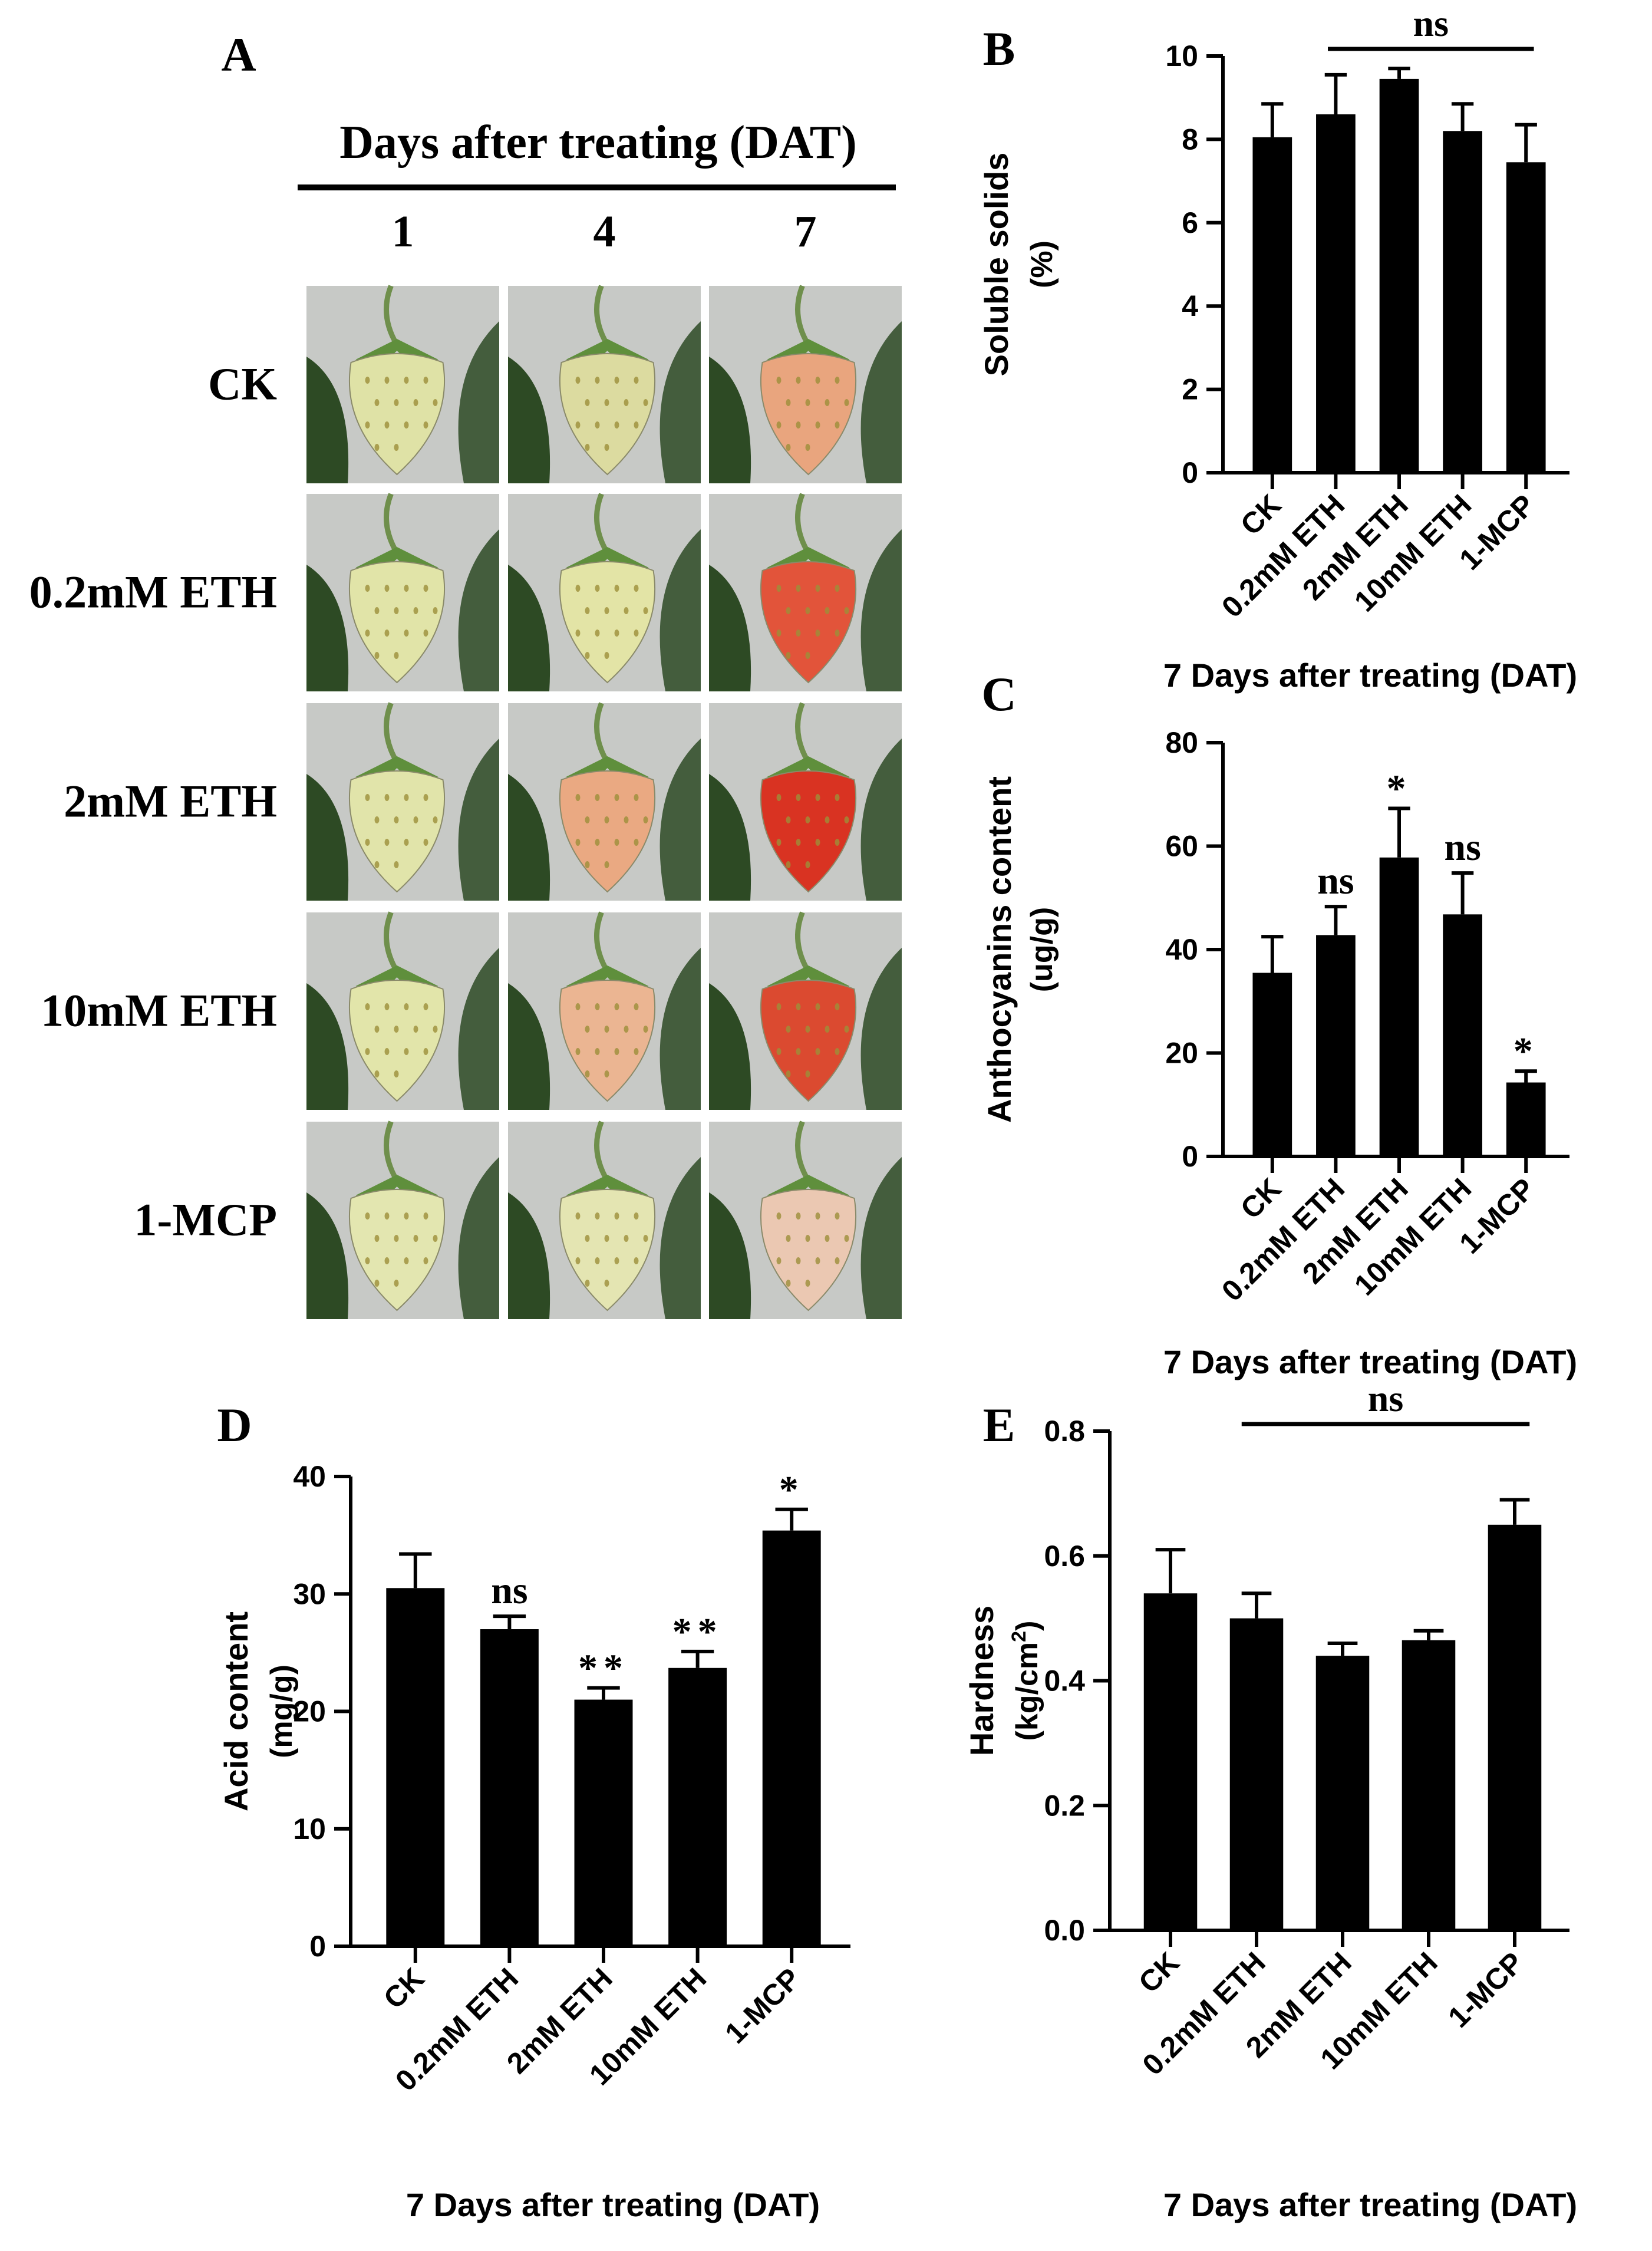 Image resolution: width=1652 pixels, height=2251 pixels. Describe the element at coordinates (1182, 846) in the screenshot. I see `y-tick-label: 60` at that location.